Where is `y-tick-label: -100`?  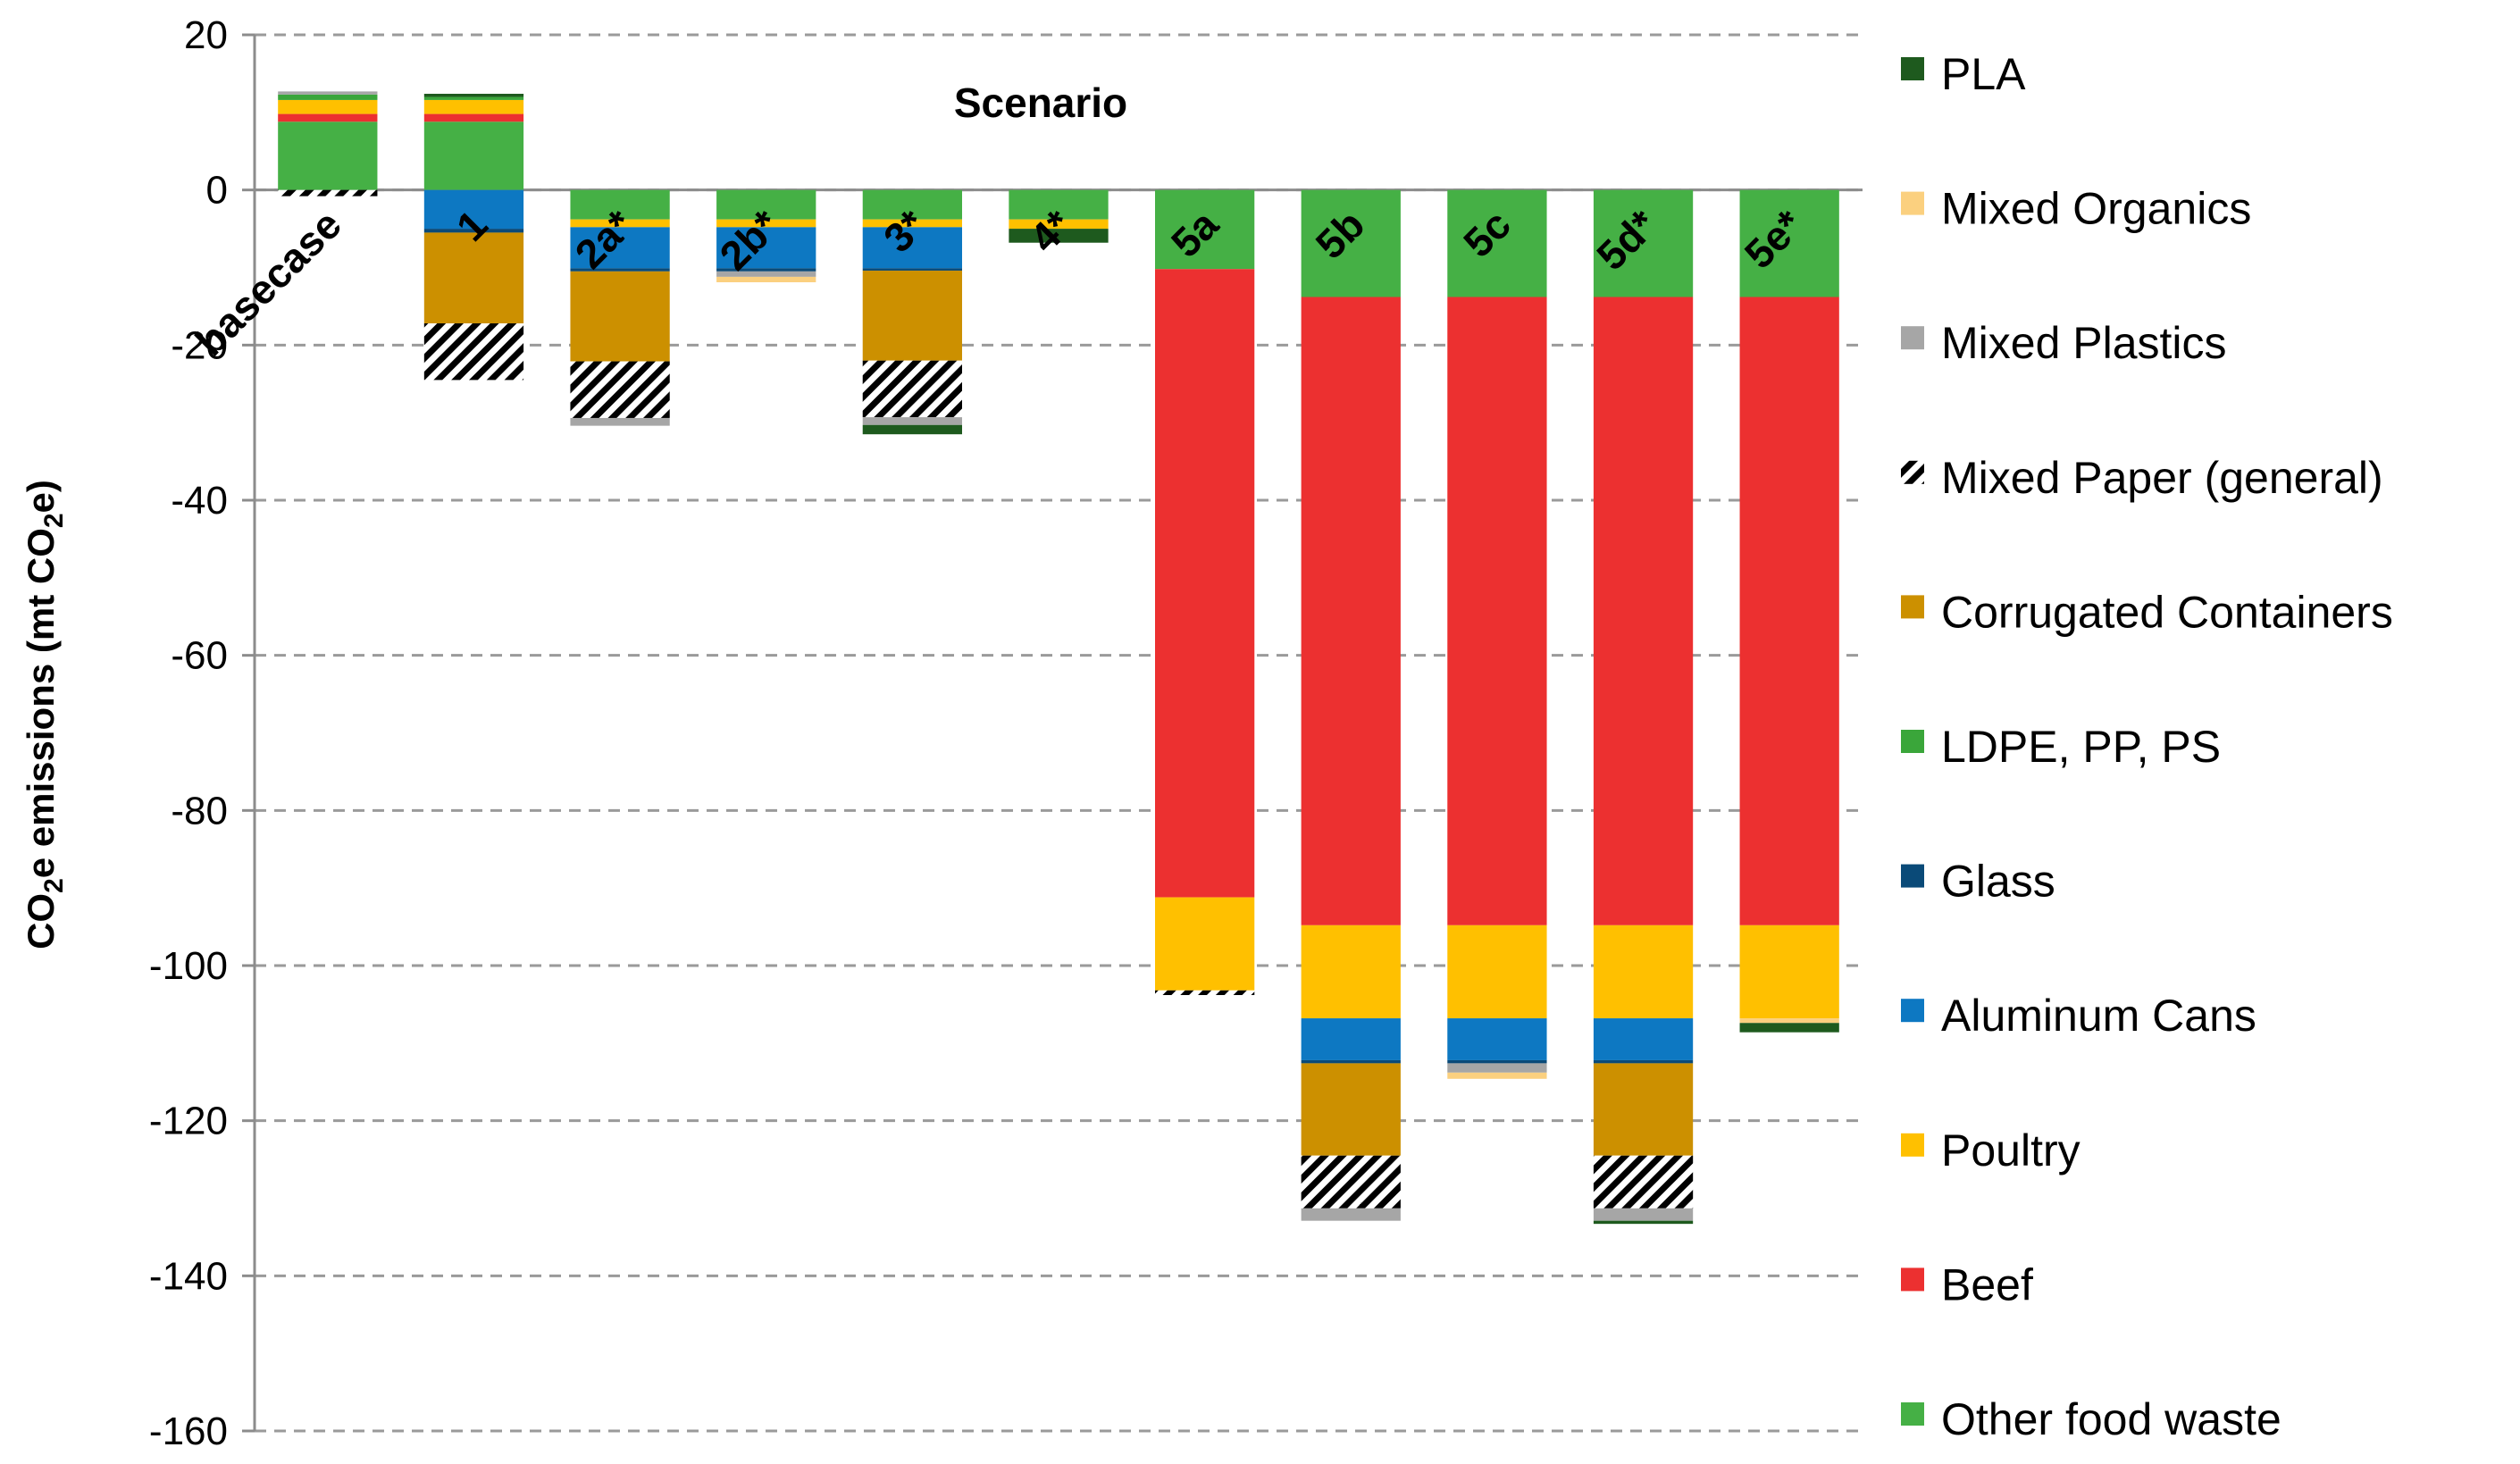
y-tick-label: -100 is located at coordinates (188, 966).